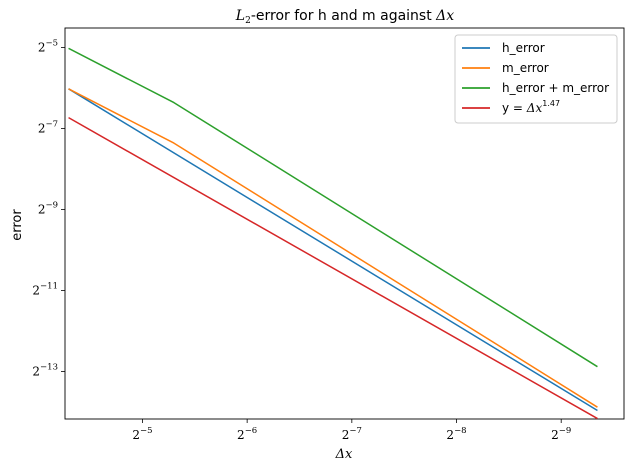 This screenshot has height=470, width=630. I want to click on y-tick-label-3: 2−11, so click(45, 290).